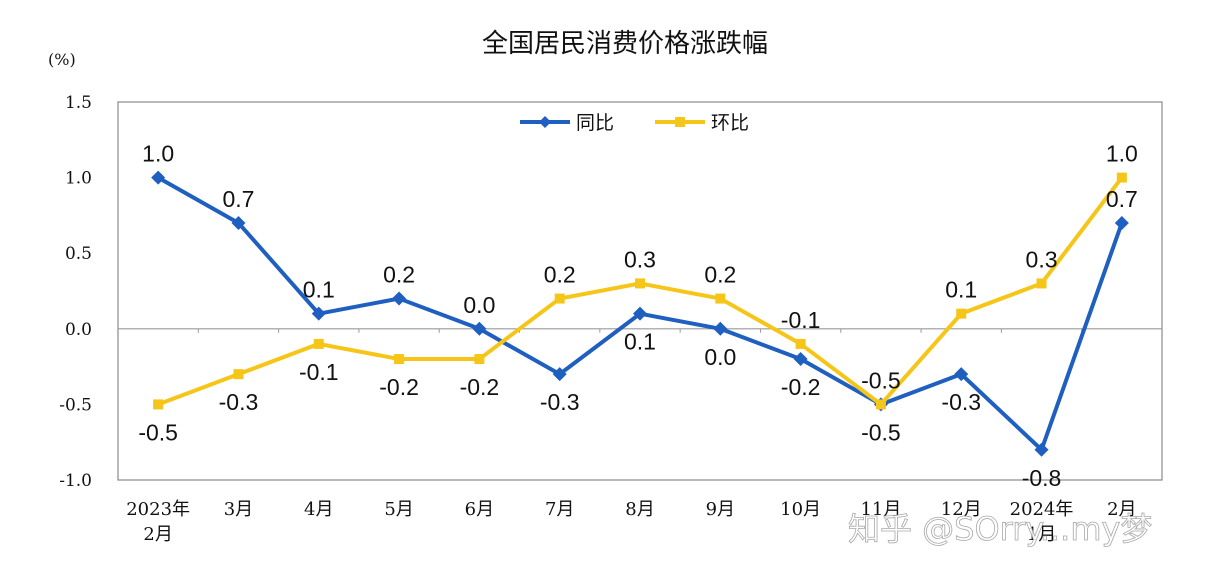 The width and height of the screenshot is (1215, 583). What do you see at coordinates (238, 509) in the screenshot?
I see `x-tick-label: 3月` at bounding box center [238, 509].